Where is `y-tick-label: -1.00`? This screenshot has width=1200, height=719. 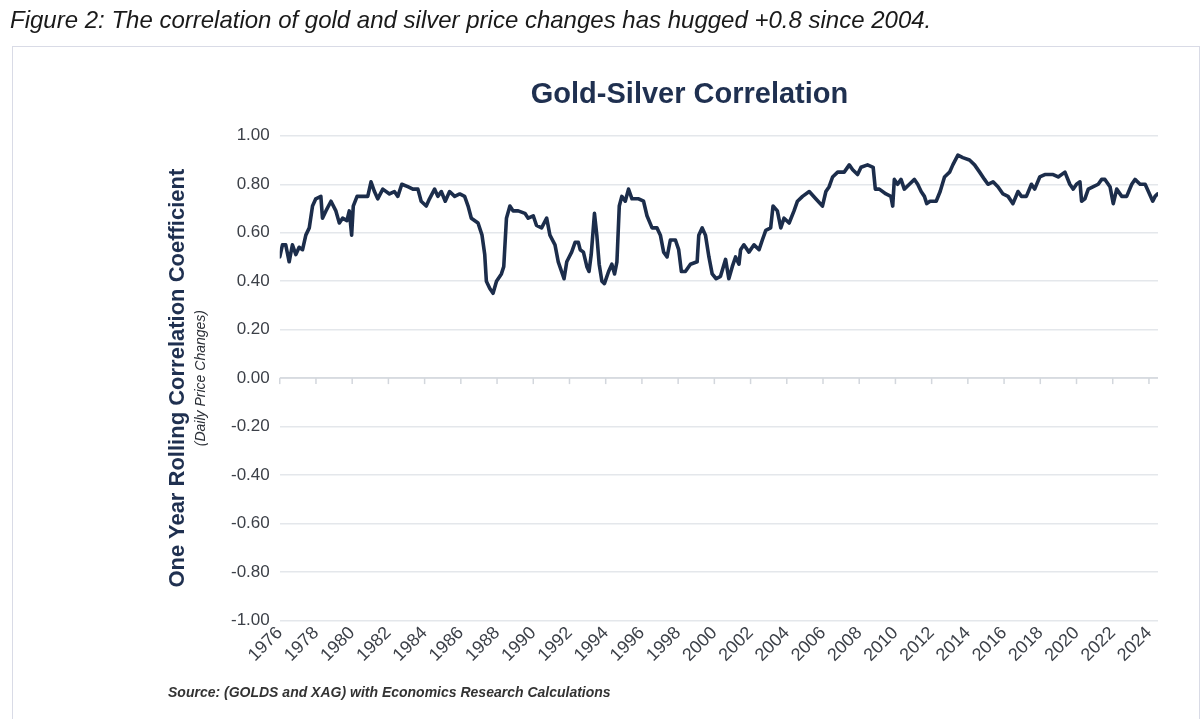 y-tick-label: -1.00 is located at coordinates (250, 620).